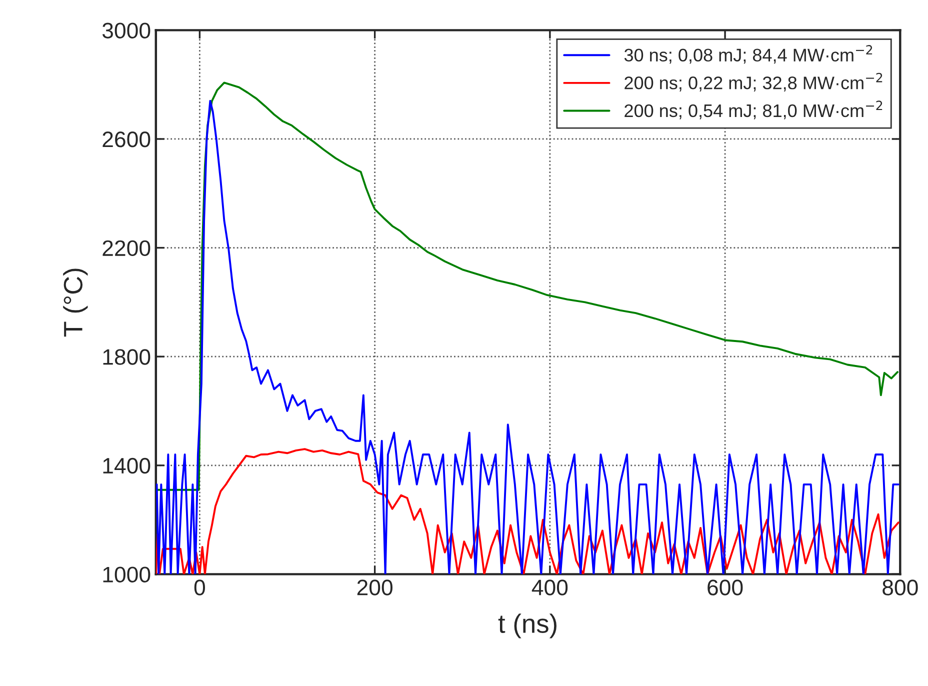  What do you see at coordinates (753, 82) in the screenshot?
I see `legend-label: 200 ns; 0,22 mJ; 32,8 MW·cm$^{−2}$` at bounding box center [753, 82].